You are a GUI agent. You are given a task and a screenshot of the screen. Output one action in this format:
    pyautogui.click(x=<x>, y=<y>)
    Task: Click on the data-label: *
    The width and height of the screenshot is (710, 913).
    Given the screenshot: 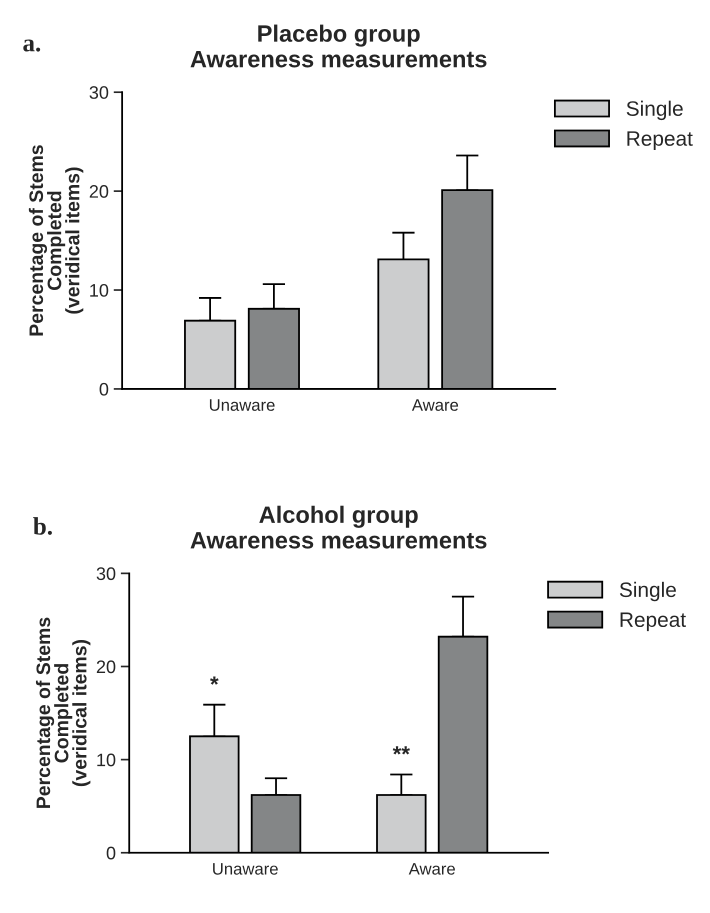 What is the action you would take?
    pyautogui.click(x=214, y=680)
    